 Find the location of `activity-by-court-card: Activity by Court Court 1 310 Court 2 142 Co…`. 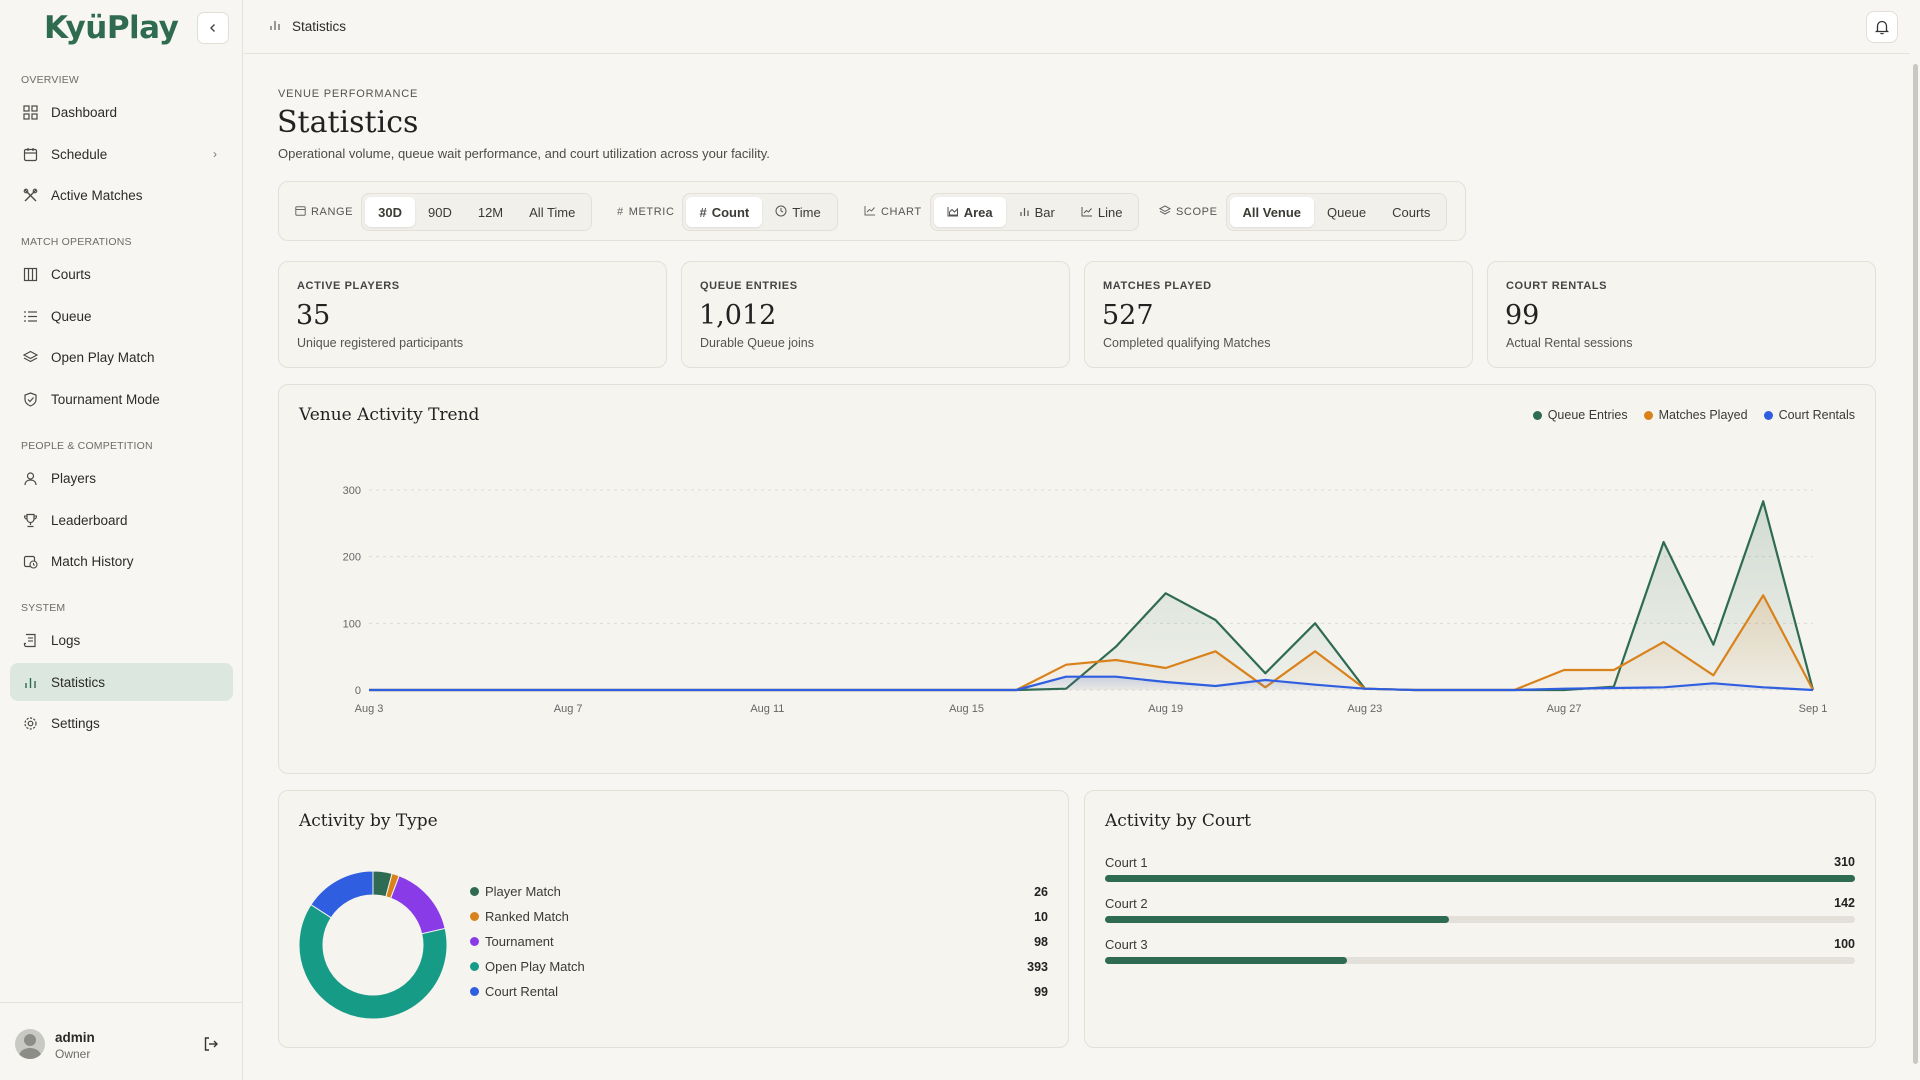

activity-by-court-card: Activity by Court Court 1 310 Court 2 142 Co… is located at coordinates (1480, 919).